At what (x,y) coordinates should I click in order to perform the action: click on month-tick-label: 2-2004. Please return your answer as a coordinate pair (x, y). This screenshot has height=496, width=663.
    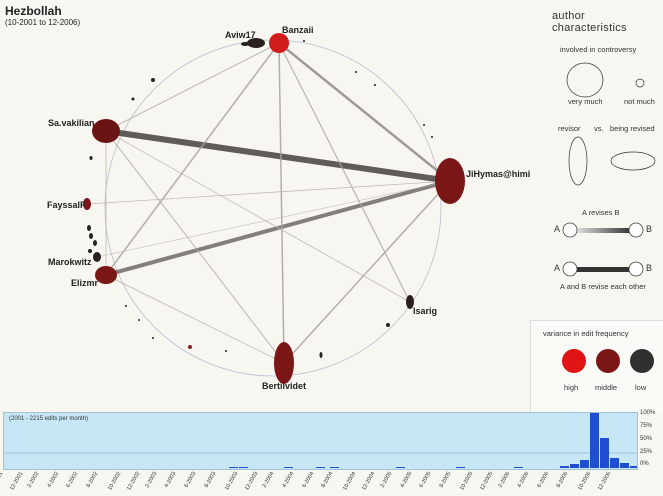
    Looking at the image, I should click on (268, 480).